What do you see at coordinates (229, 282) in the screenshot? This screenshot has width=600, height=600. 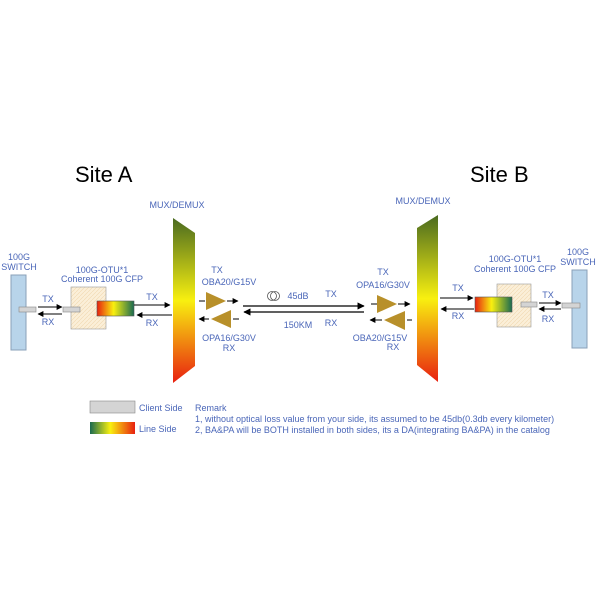 I see `left-amp-tx-model: OBA20/G15V` at bounding box center [229, 282].